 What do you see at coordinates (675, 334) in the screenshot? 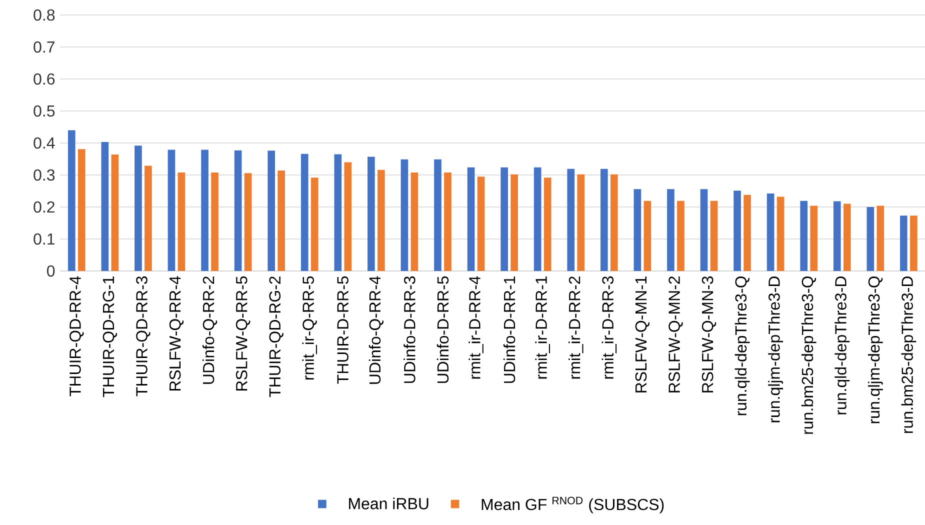
I see `x-tick-label: RSLFW-Q-MN-2` at bounding box center [675, 334].